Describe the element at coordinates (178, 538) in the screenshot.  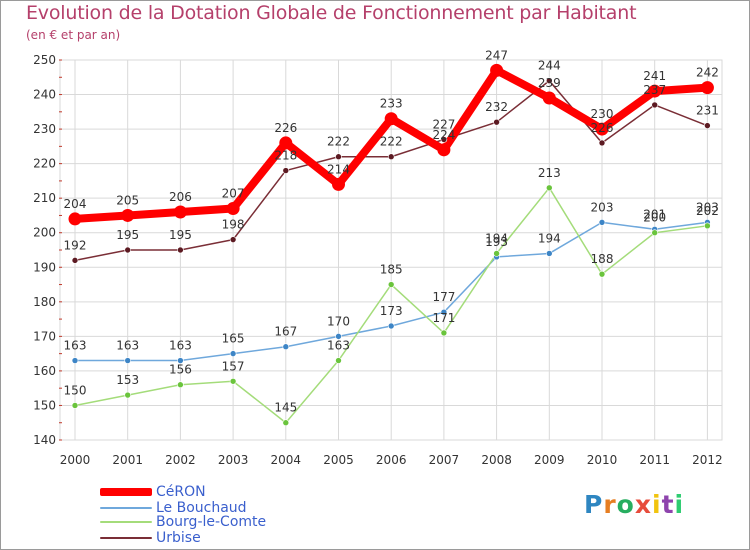
I see `legend-label-urbise: Urbise` at that location.